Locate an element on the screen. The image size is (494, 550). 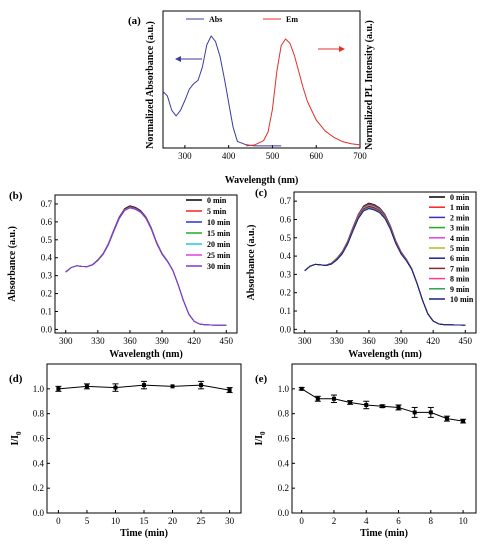
y-axis-label-right: Normalized PL Intensity (a.u.) is located at coordinates (369, 85).